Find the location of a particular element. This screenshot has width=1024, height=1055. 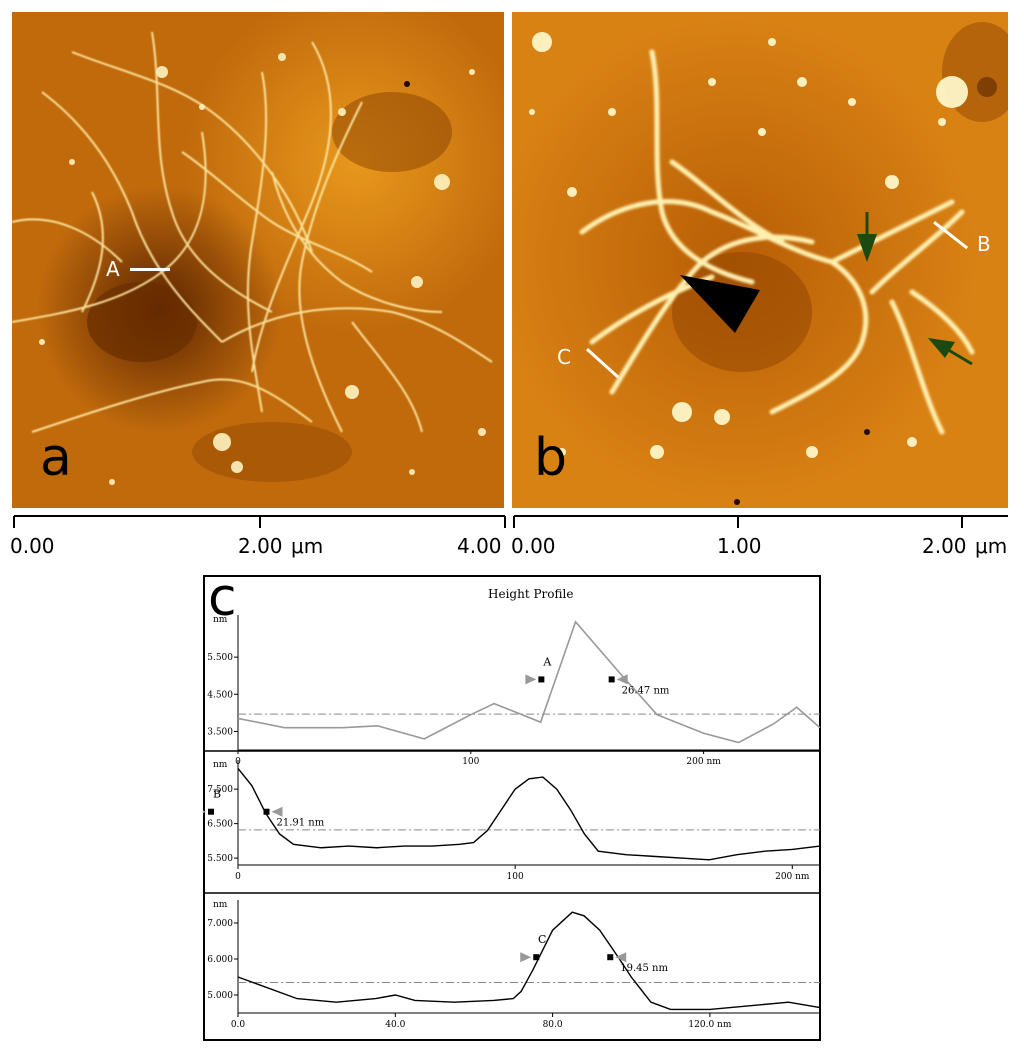

profile-C-marker-label: C is located at coordinates (542, 939).